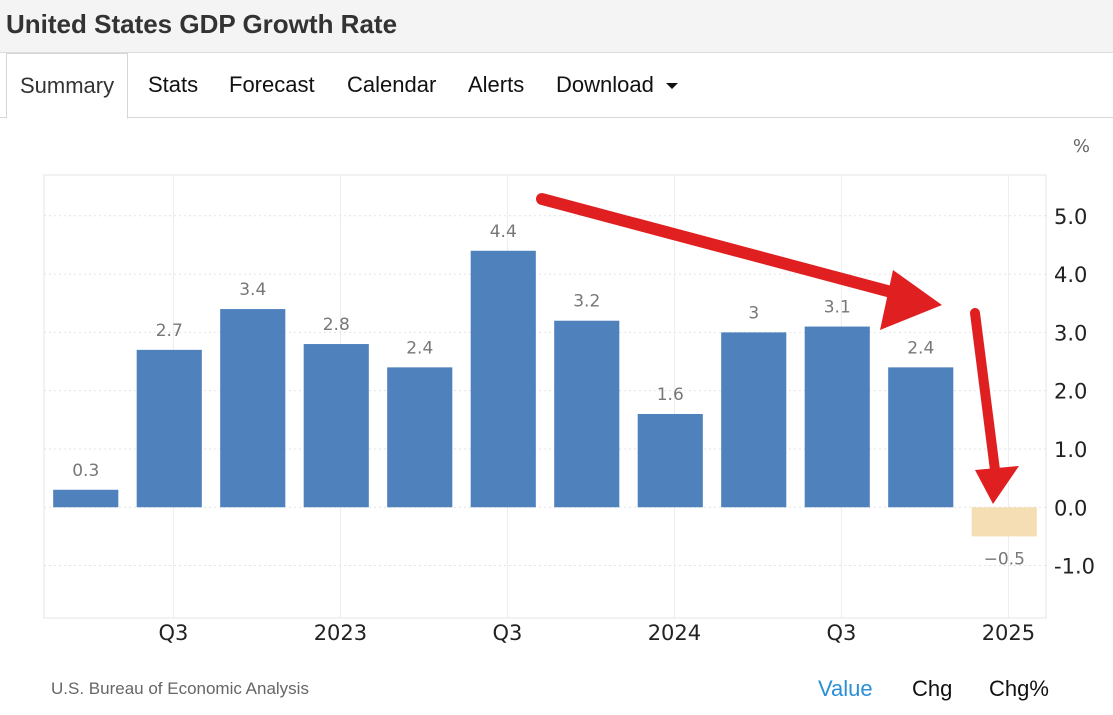  What do you see at coordinates (1070, 217) in the screenshot?
I see `y-tick-label: 5.0` at bounding box center [1070, 217].